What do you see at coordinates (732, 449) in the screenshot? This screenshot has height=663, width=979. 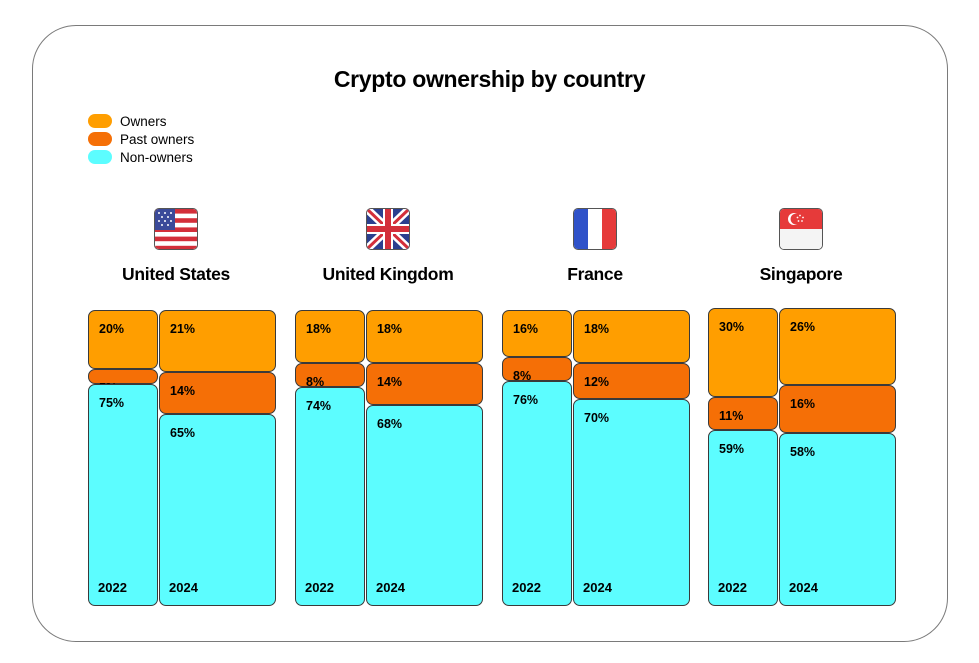 I see `data-label-singapore-2022-non-owners: 59%` at bounding box center [732, 449].